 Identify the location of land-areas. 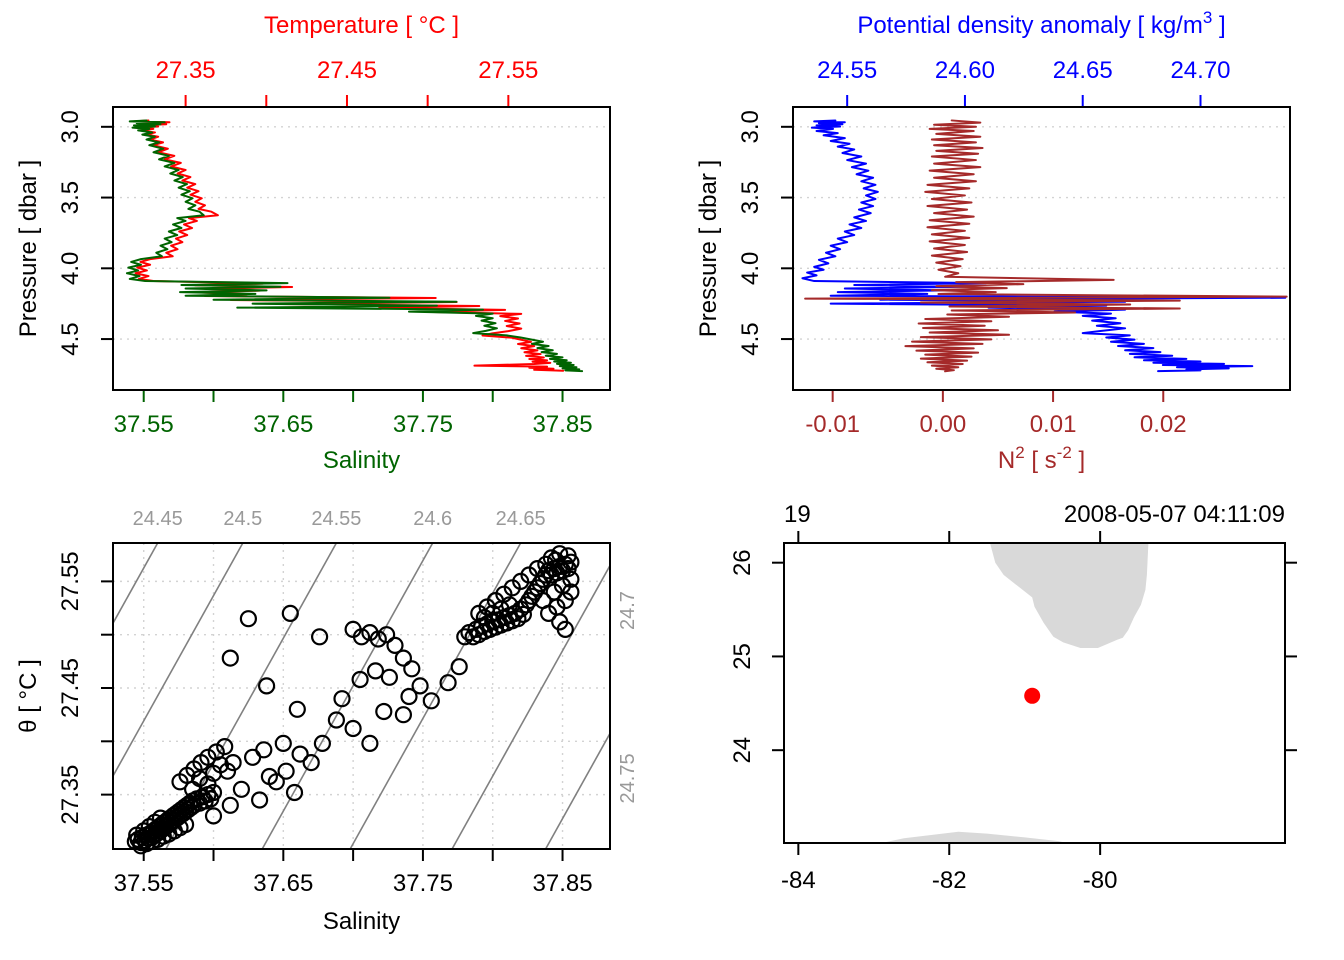
(1015, 693).